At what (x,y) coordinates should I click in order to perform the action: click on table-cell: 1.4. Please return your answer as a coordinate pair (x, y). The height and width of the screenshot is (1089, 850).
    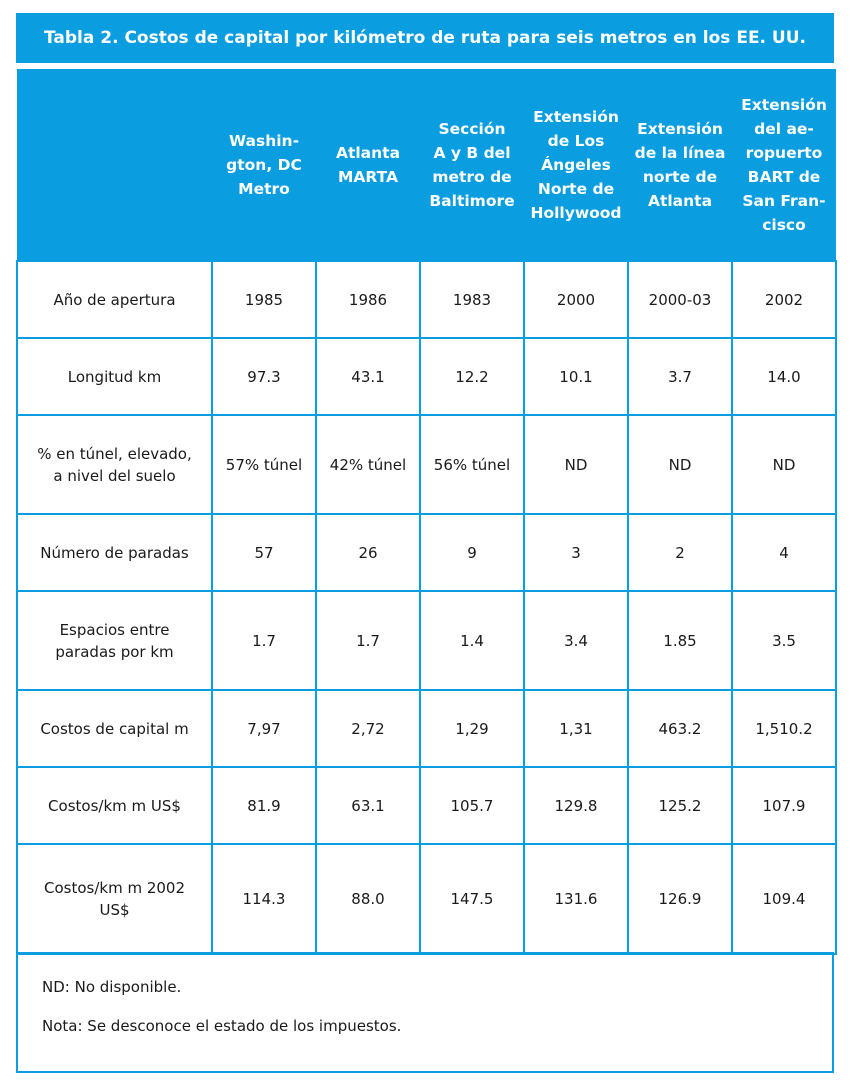
    Looking at the image, I should click on (472, 640).